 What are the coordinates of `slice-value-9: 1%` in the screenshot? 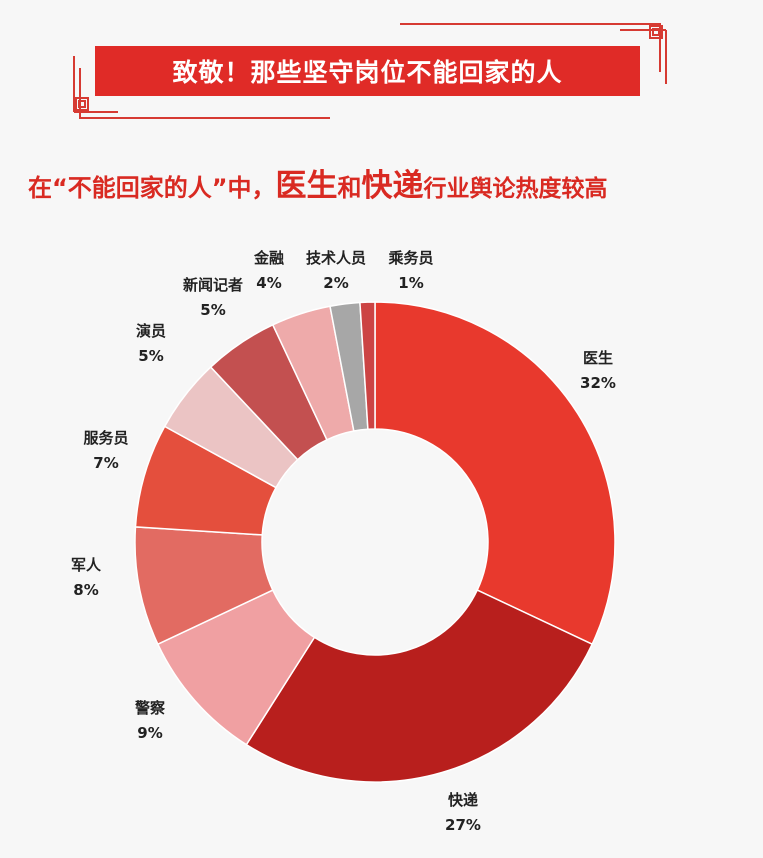 It's located at (410, 283).